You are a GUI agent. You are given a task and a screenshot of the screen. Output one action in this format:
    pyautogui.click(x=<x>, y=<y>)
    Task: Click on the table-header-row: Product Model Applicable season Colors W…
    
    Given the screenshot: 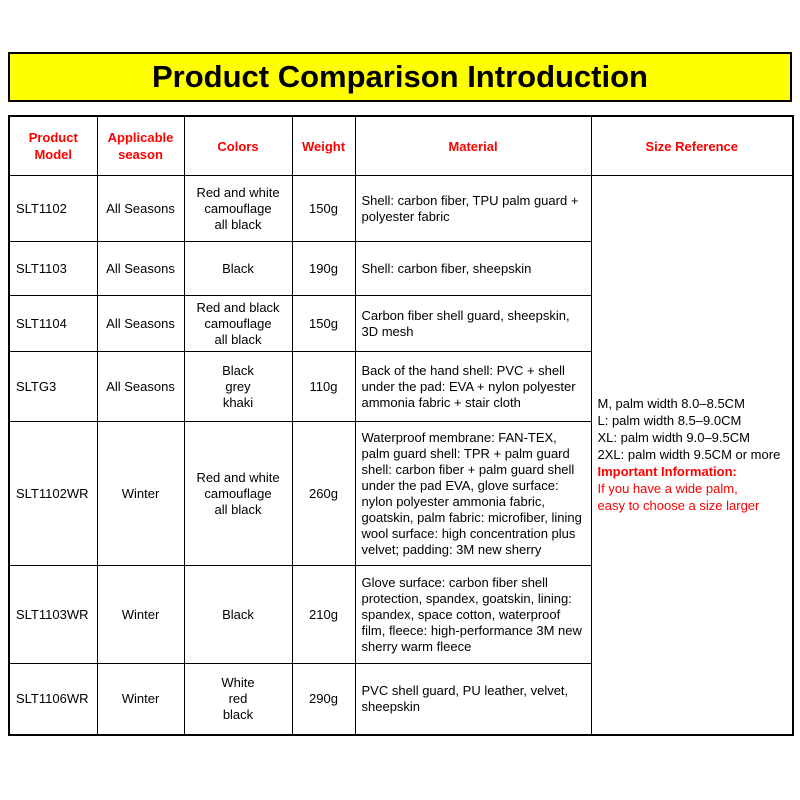 What is the action you would take?
    pyautogui.click(x=401, y=145)
    